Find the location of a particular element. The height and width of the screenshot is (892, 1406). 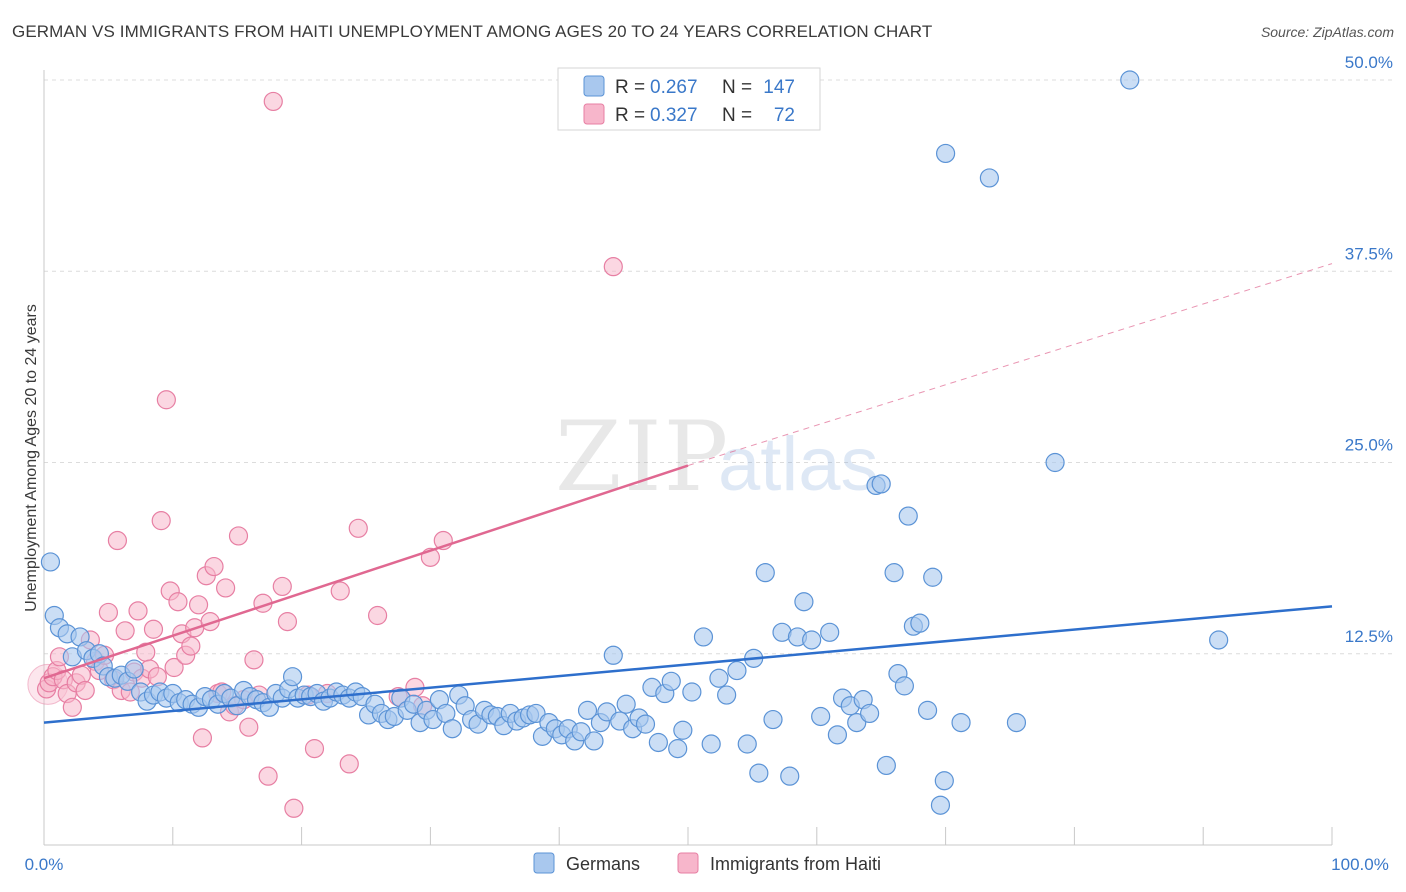

legend-n-label-2: N = is located at coordinates (737, 115).